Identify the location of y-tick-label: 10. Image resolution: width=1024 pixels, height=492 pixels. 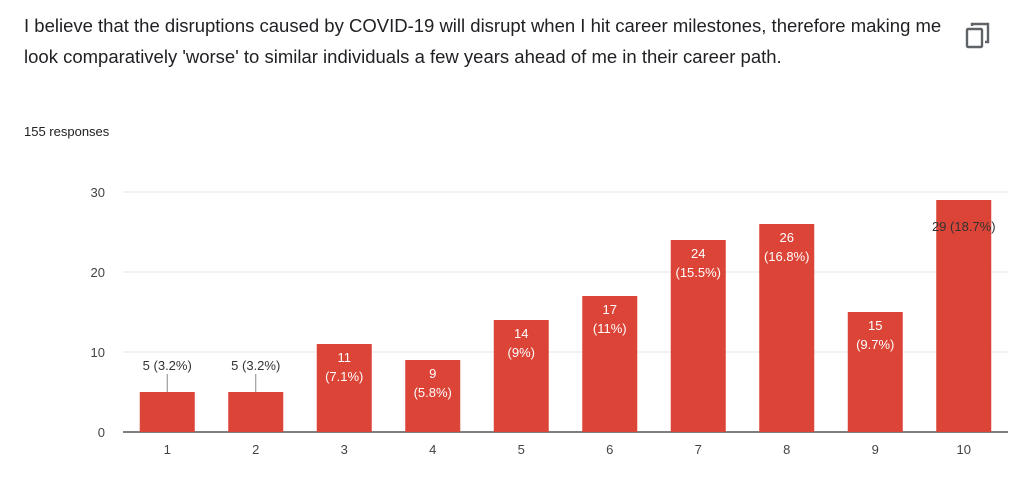
(98, 352).